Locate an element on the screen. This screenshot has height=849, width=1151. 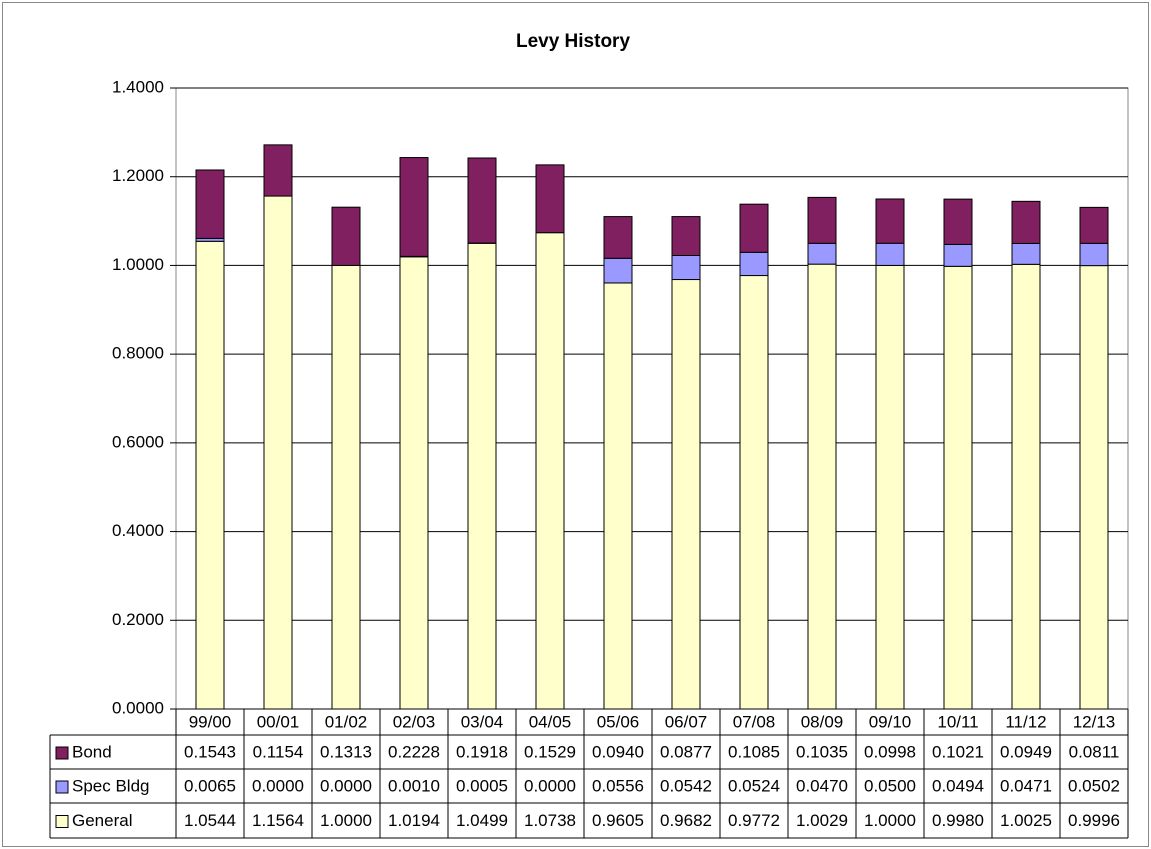
table-value: 0.0949 is located at coordinates (1026, 751).